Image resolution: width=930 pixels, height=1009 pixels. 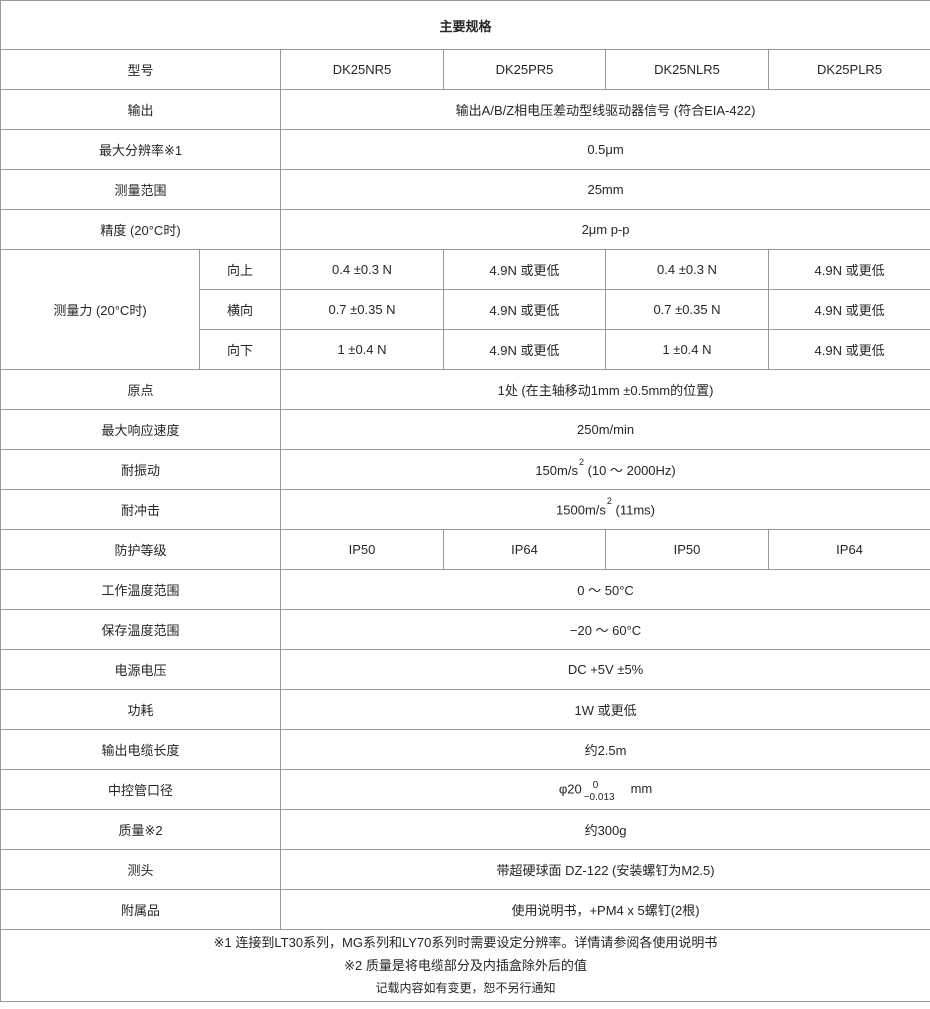 I want to click on spec-label-speed: 最大响应速度, so click(x=140, y=429).